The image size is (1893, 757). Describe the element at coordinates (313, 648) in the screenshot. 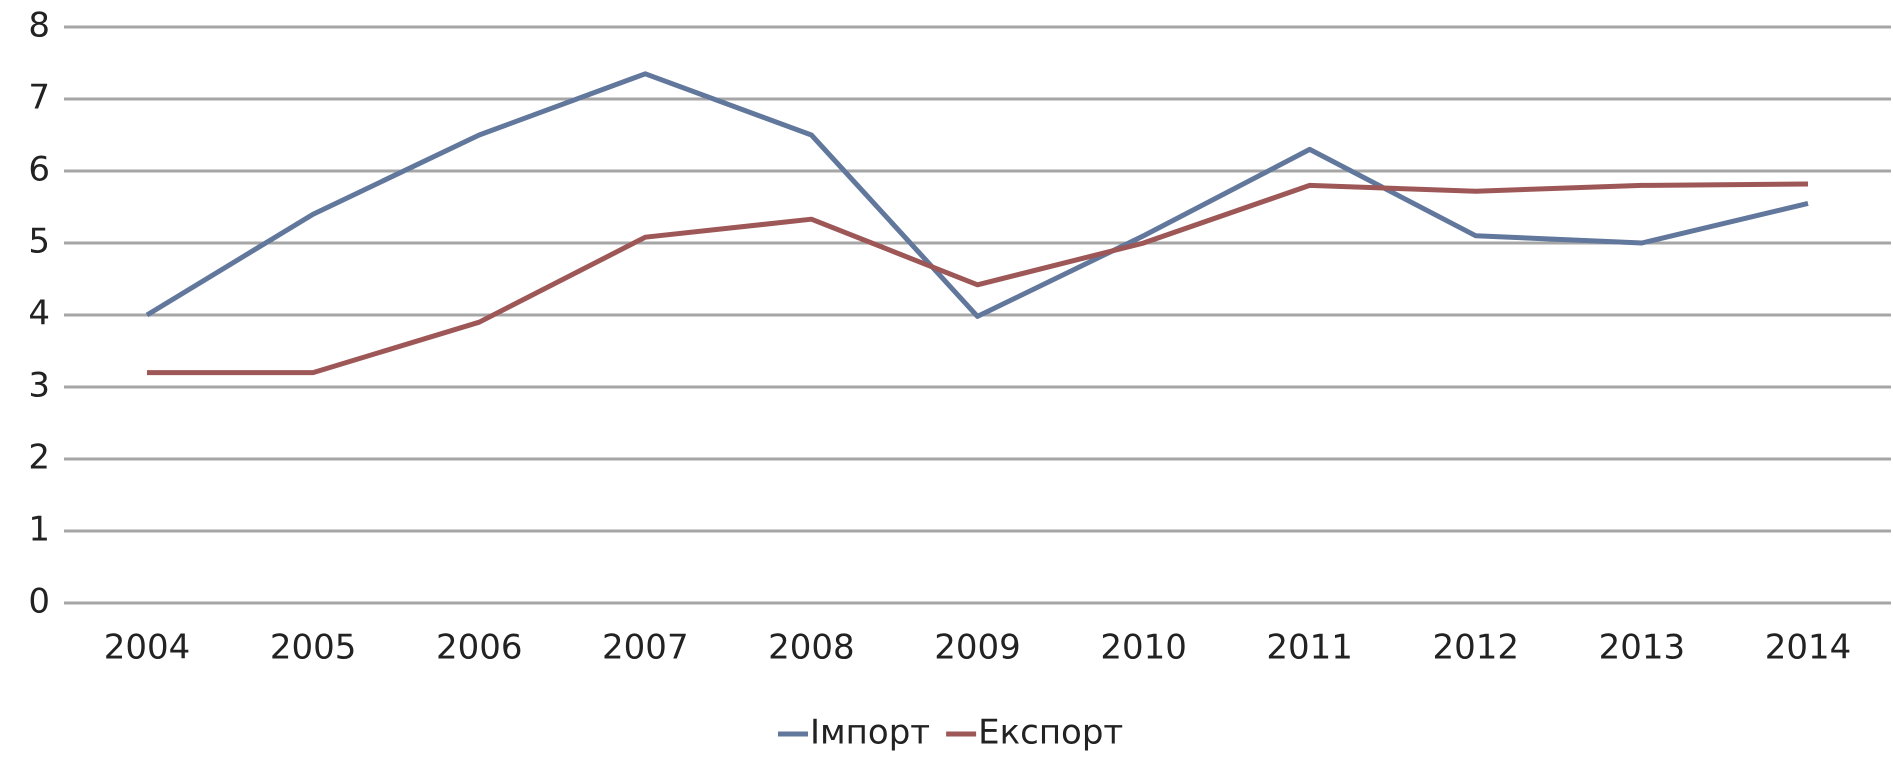

I see `x-tick-label: 2005` at that location.